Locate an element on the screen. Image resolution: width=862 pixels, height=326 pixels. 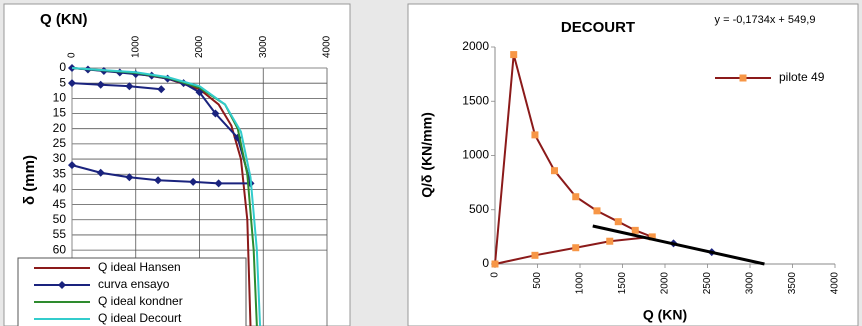
y-tick-label: 1000 is located at coordinates (475, 155).